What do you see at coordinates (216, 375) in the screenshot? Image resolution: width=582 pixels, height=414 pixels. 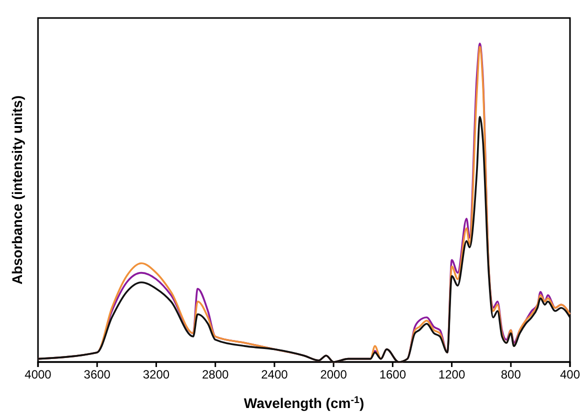 I see `x-tick-label: 2800` at bounding box center [216, 375].